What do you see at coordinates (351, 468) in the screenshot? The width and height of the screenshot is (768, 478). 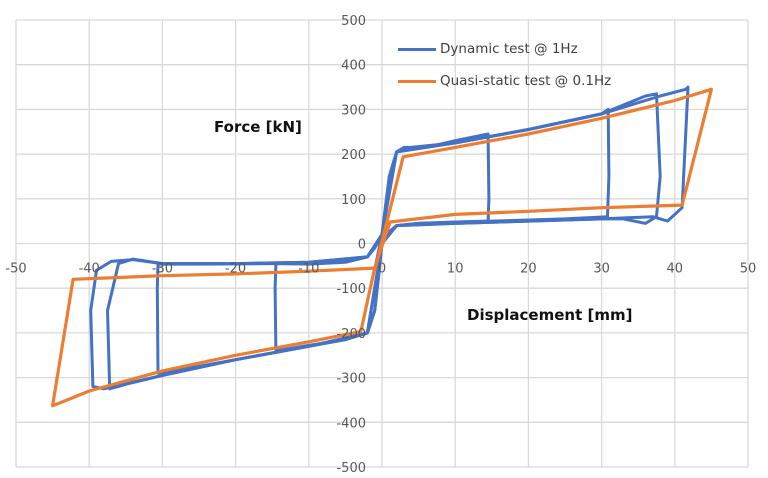 I see `y-tick-label: -500` at bounding box center [351, 468].